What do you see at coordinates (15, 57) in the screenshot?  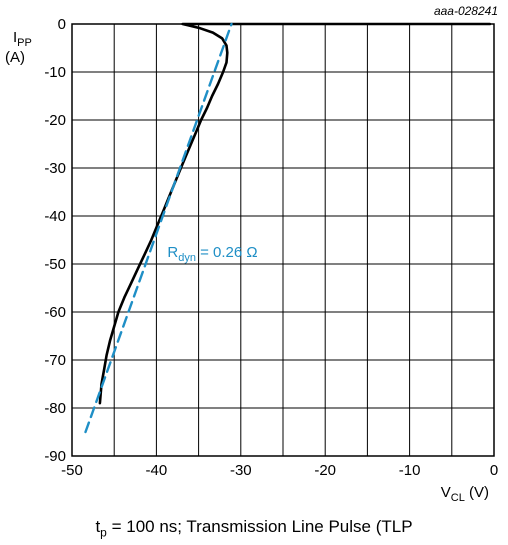 I see `y-axis-unit: (A)` at bounding box center [15, 57].